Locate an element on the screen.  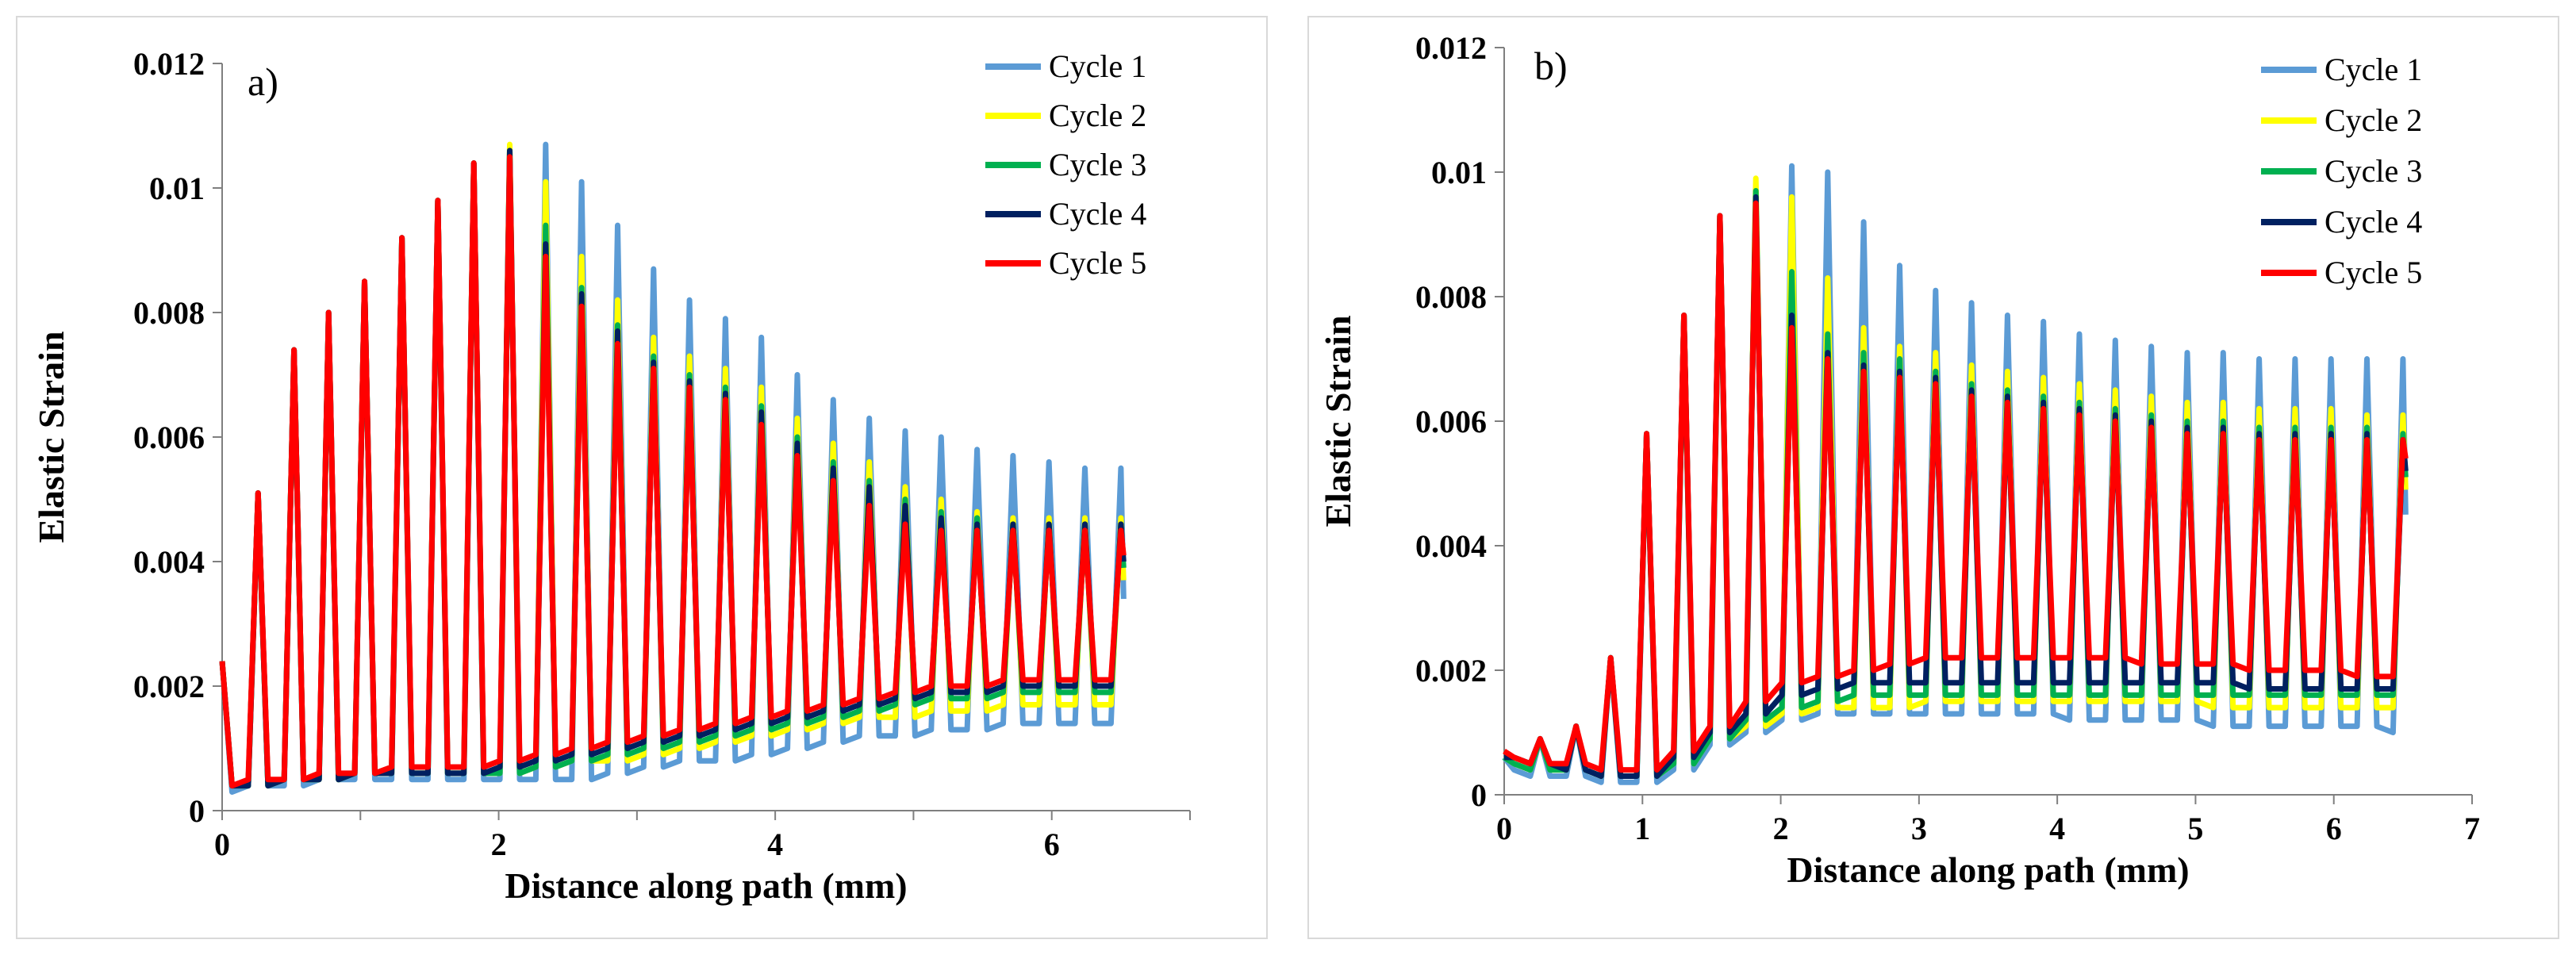
panel-label: a) is located at coordinates (263, 81).